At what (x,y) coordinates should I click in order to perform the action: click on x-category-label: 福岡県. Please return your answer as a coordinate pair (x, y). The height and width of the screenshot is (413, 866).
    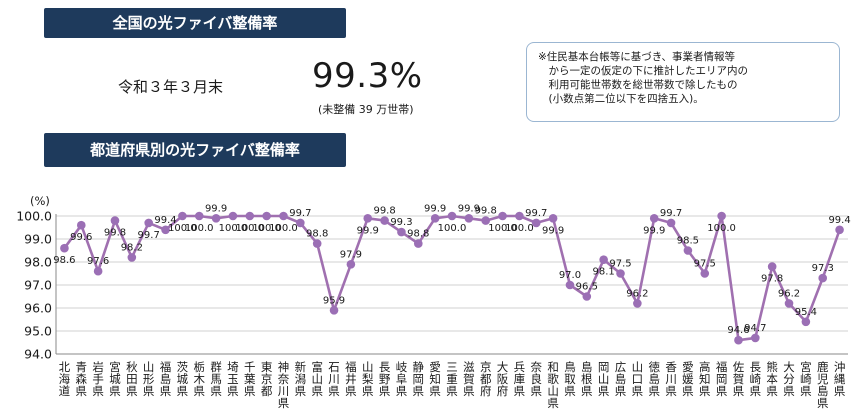
    Looking at the image, I should click on (722, 379).